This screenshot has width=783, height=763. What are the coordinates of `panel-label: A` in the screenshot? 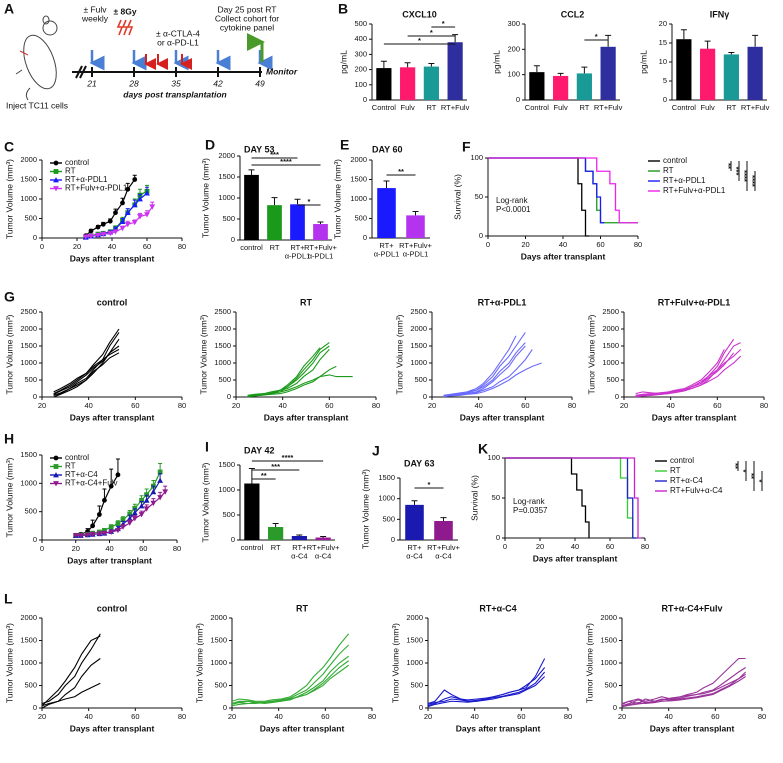 It's located at (9, 9).